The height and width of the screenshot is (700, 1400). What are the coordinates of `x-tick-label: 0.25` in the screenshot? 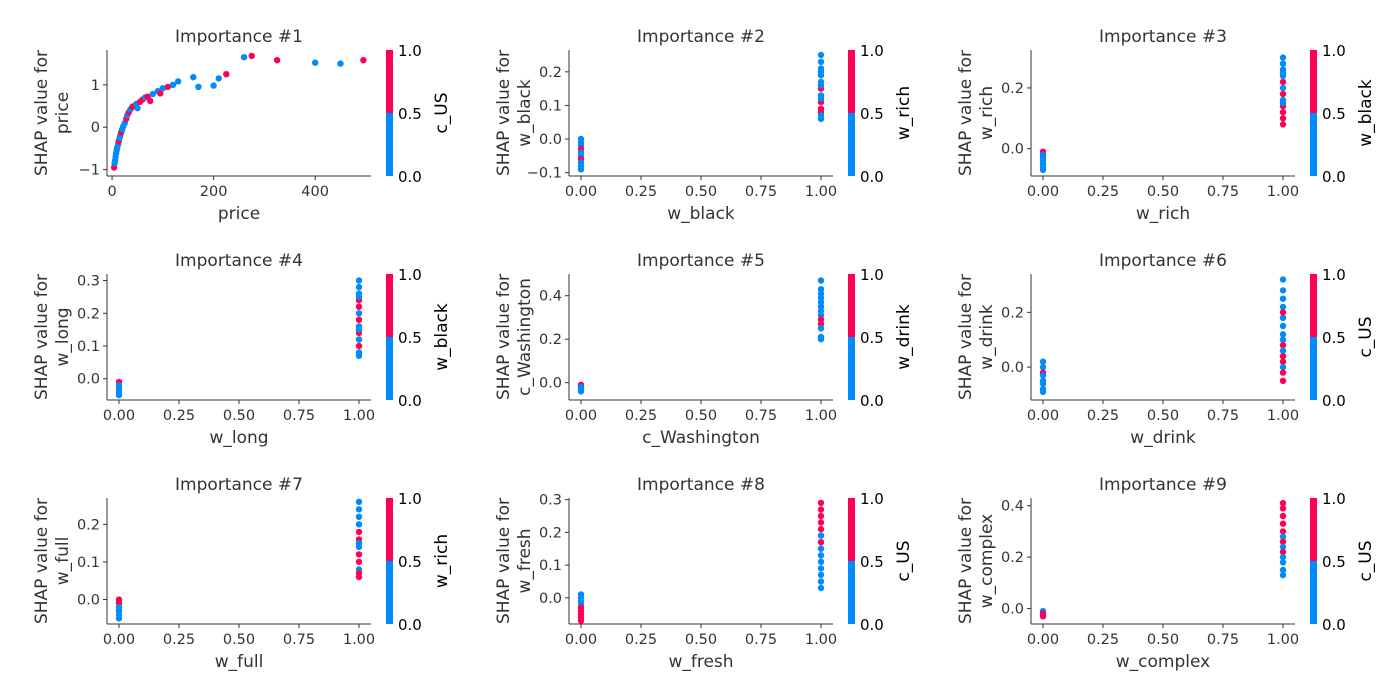 It's located at (1103, 416).